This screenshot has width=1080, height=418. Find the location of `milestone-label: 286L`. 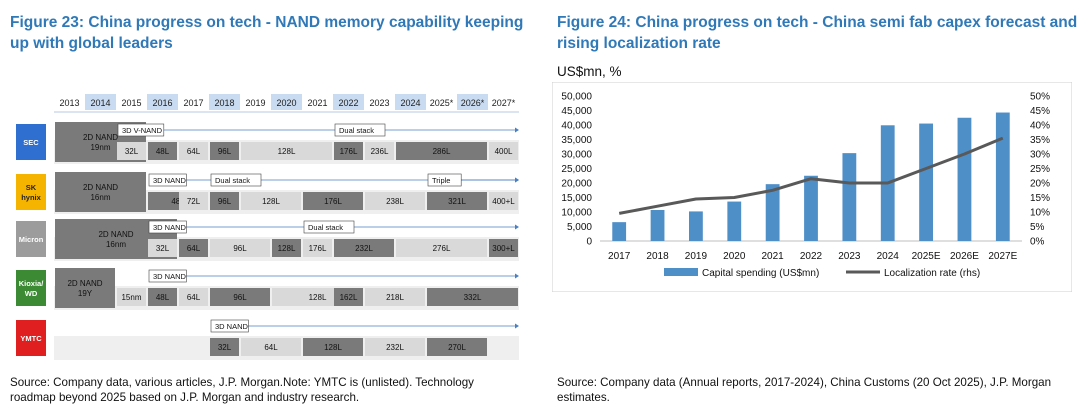

milestone-label: 286L is located at coordinates (442, 151).